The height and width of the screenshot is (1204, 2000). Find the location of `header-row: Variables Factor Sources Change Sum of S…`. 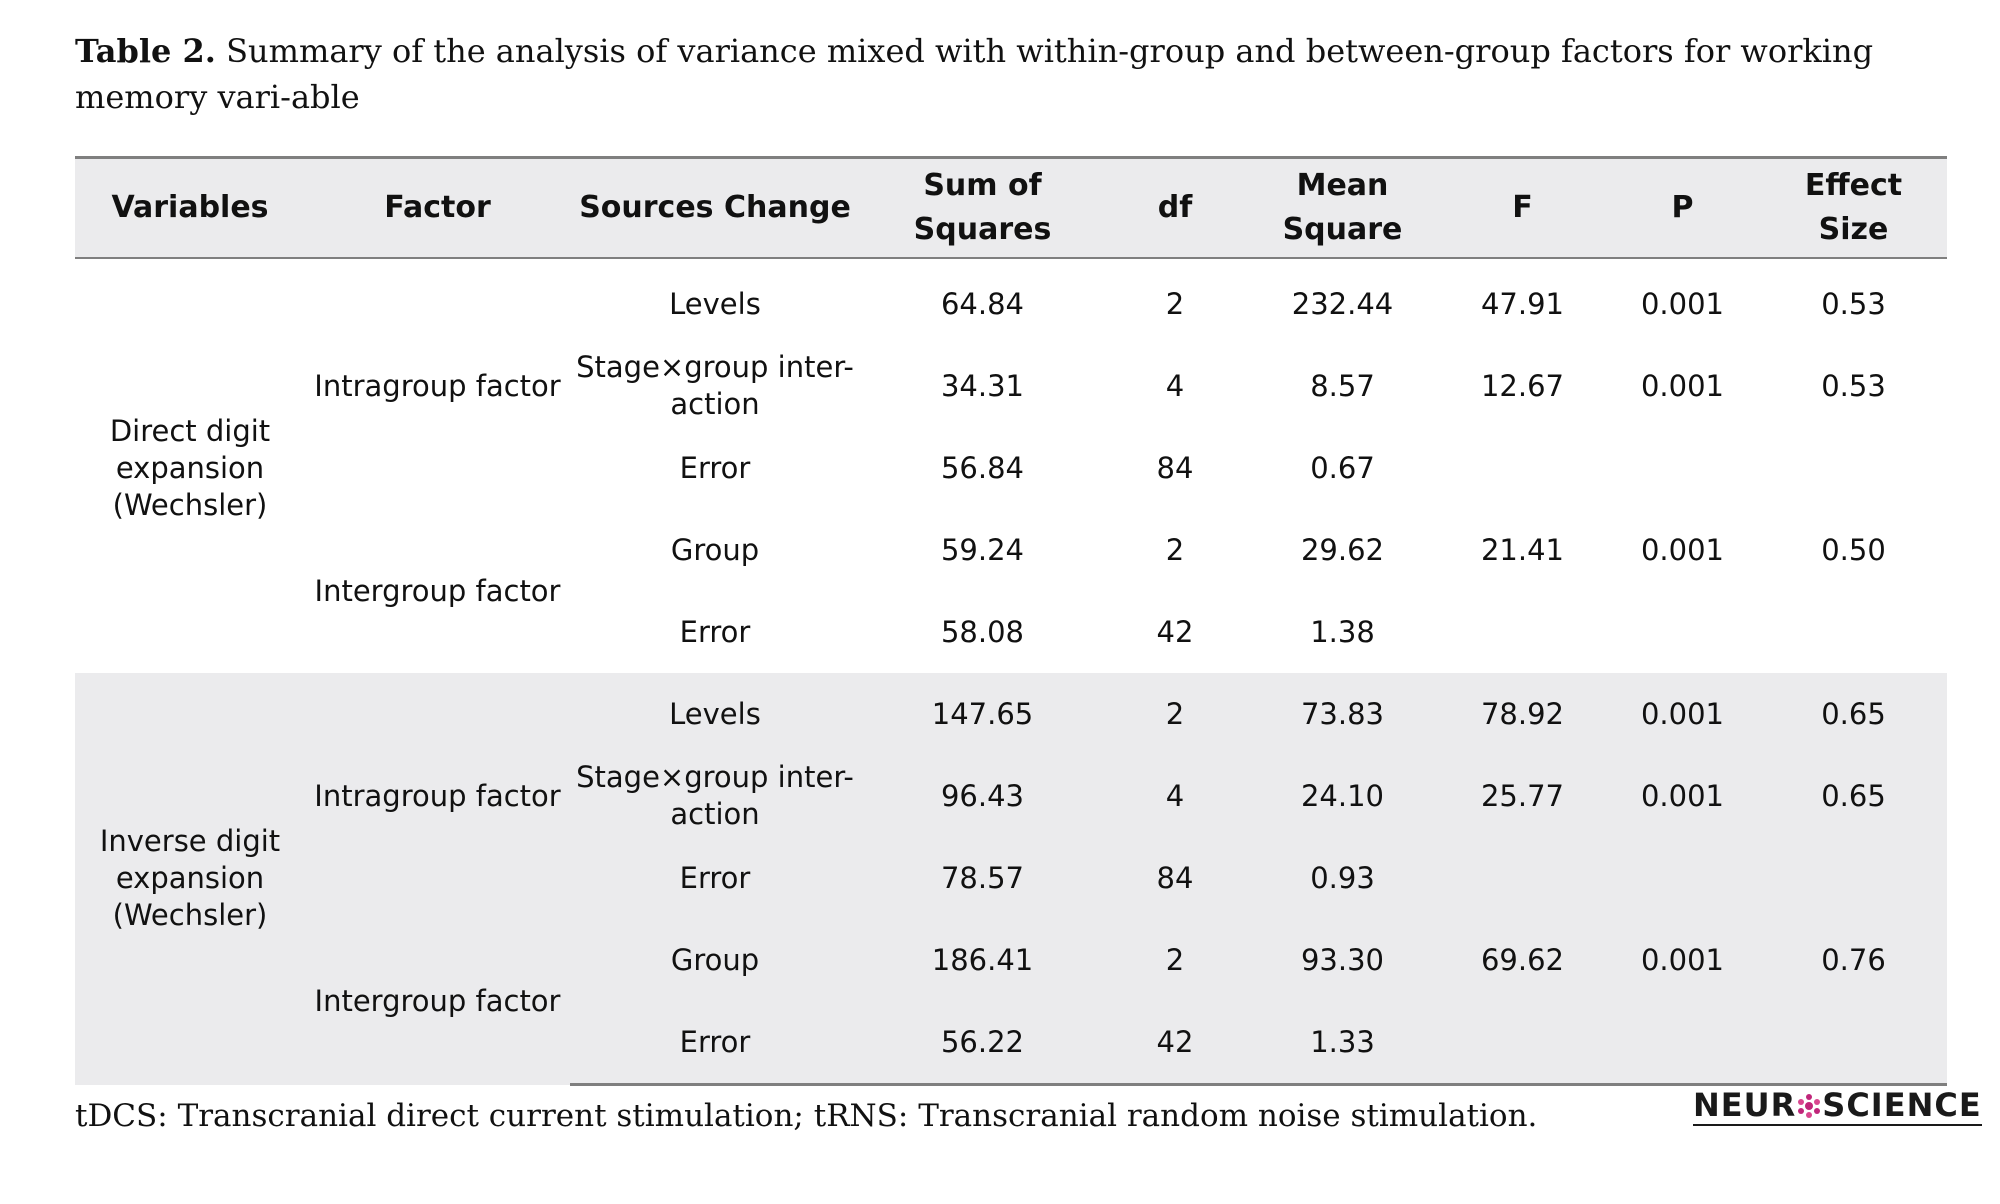

header-row: Variables Factor Sources Change Sum of S… is located at coordinates (1011, 207).